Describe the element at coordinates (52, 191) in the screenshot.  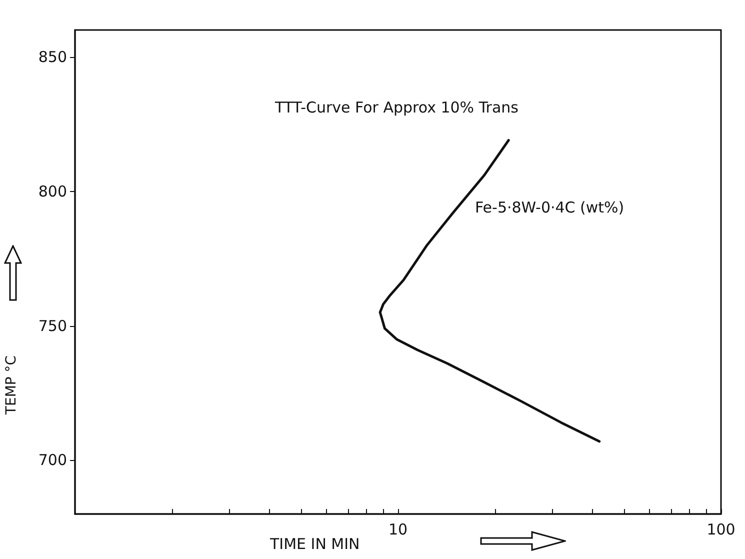
I see `y-tick-label: 800` at that location.